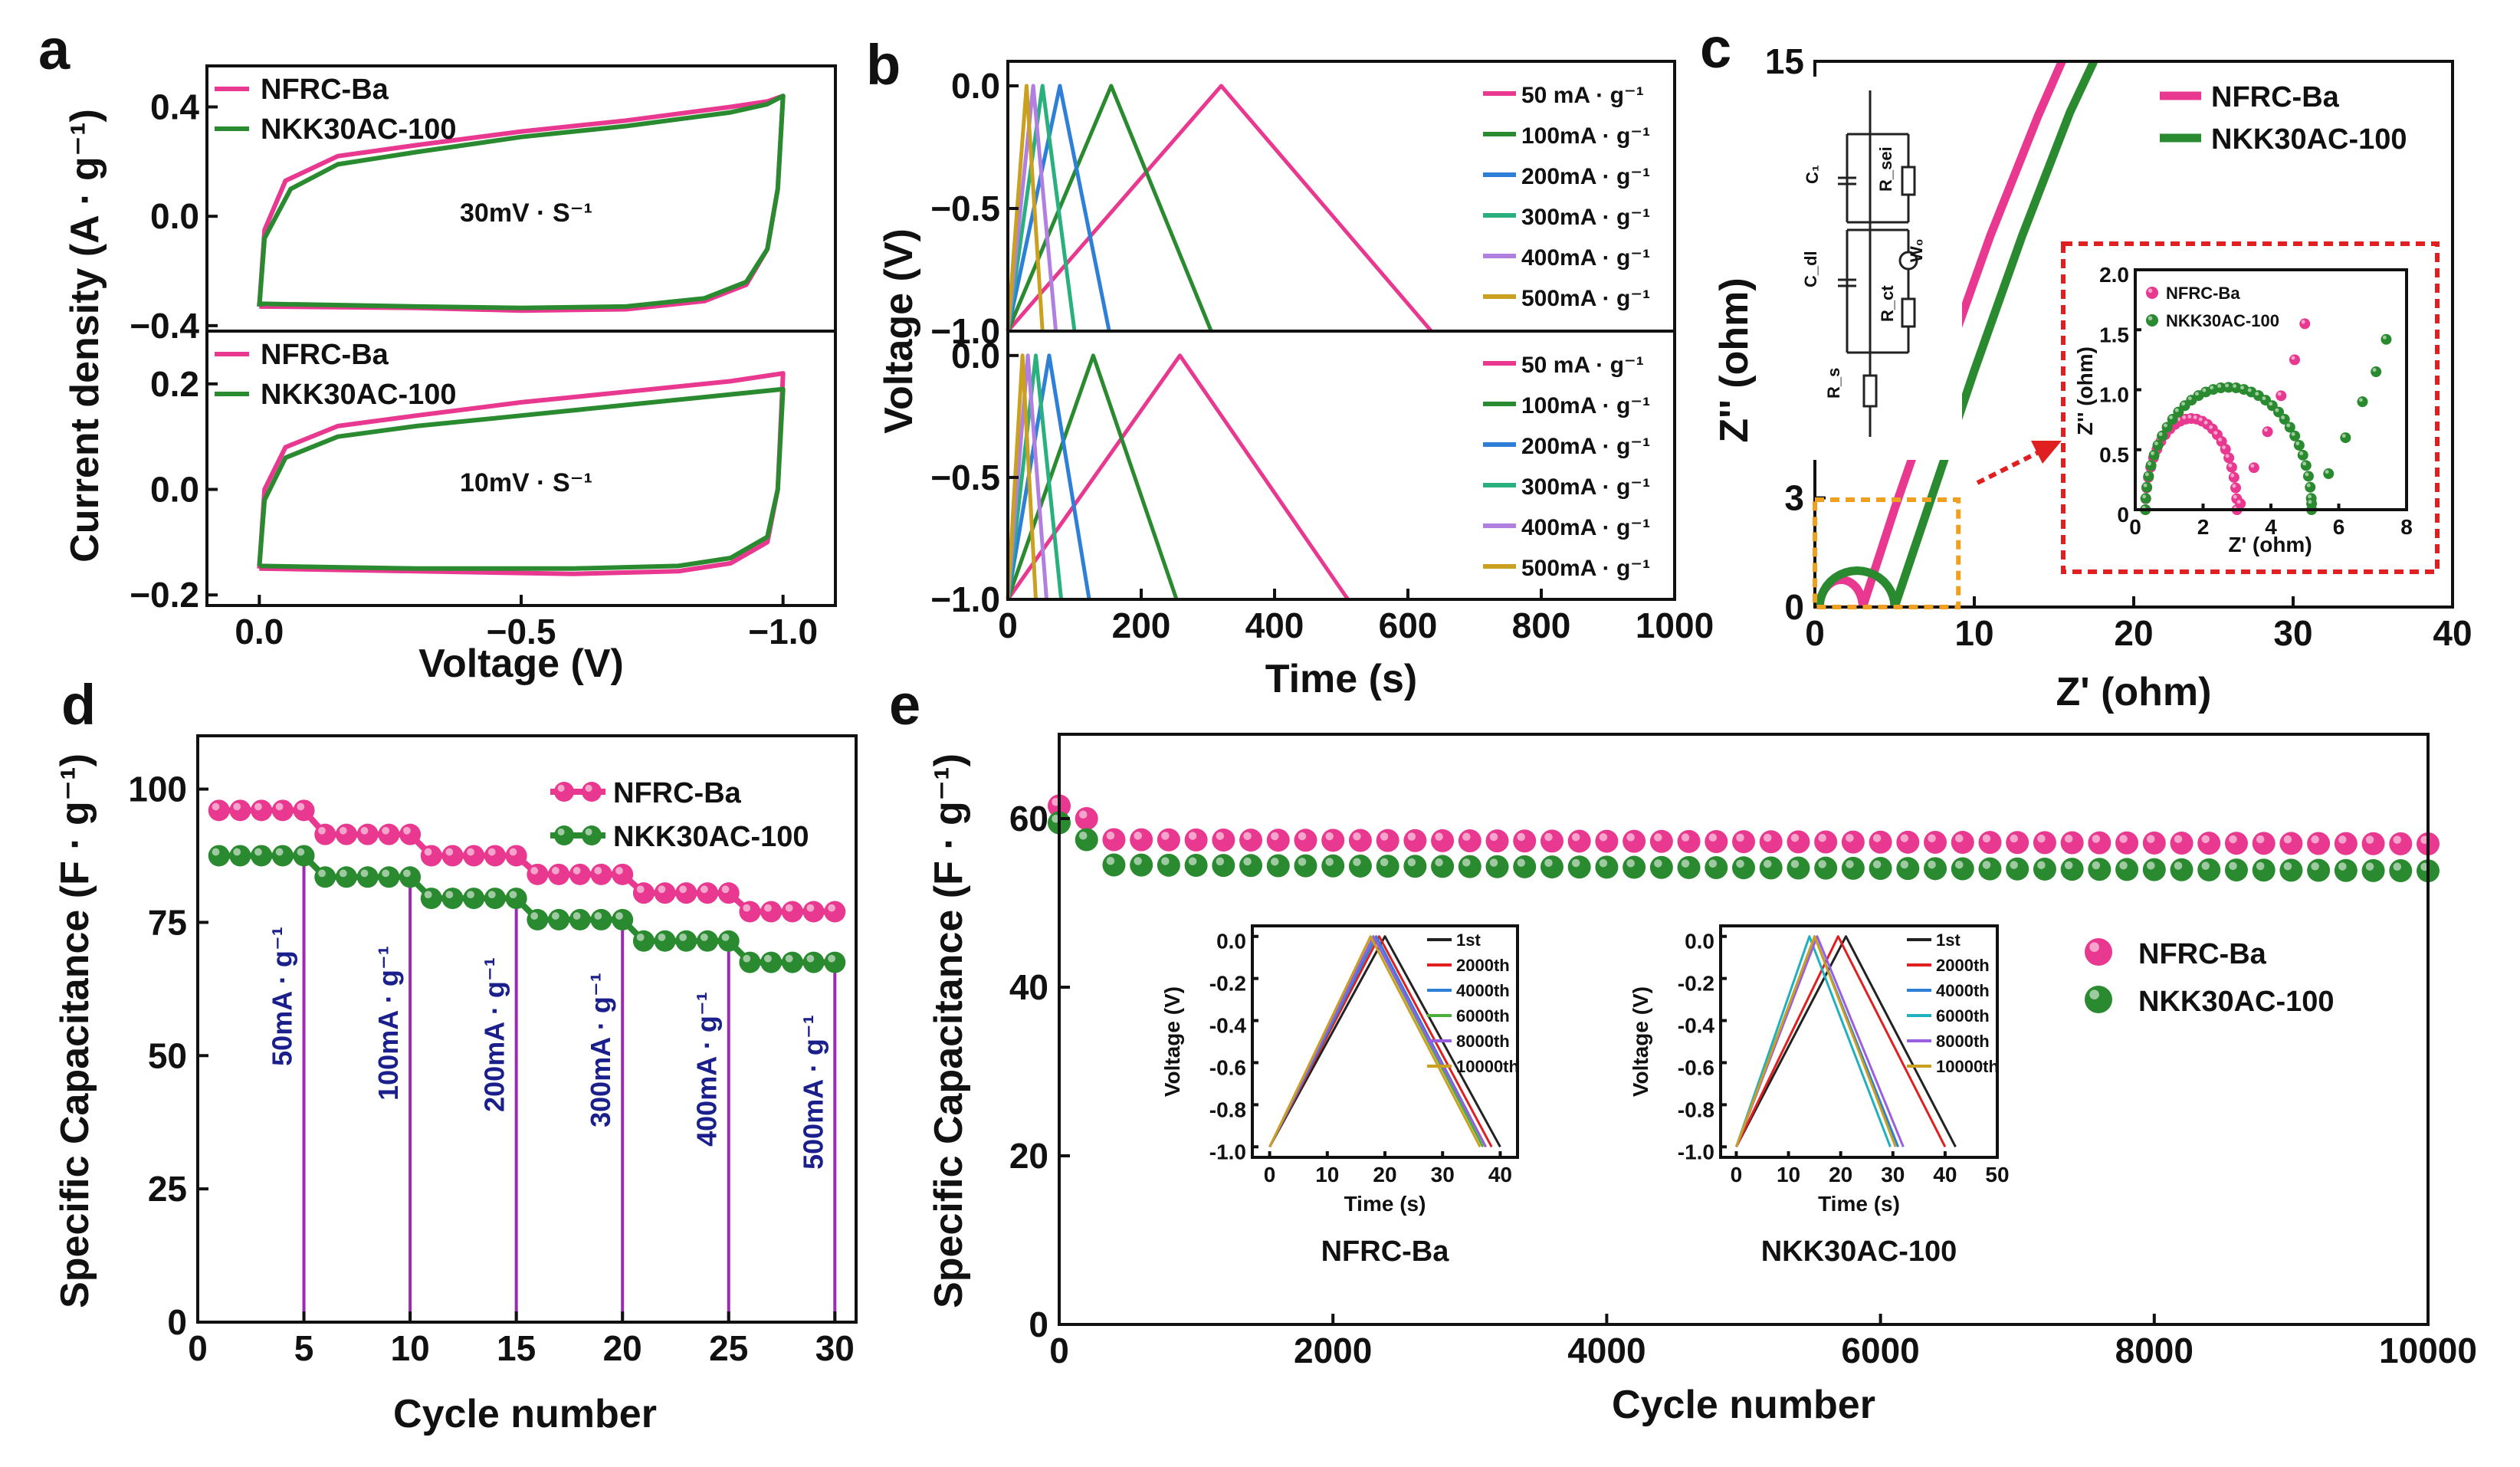 This screenshot has width=2520, height=1467. What do you see at coordinates (2085, 390) in the screenshot?
I see `inset-y-label: Z'' (ohm)` at bounding box center [2085, 390].